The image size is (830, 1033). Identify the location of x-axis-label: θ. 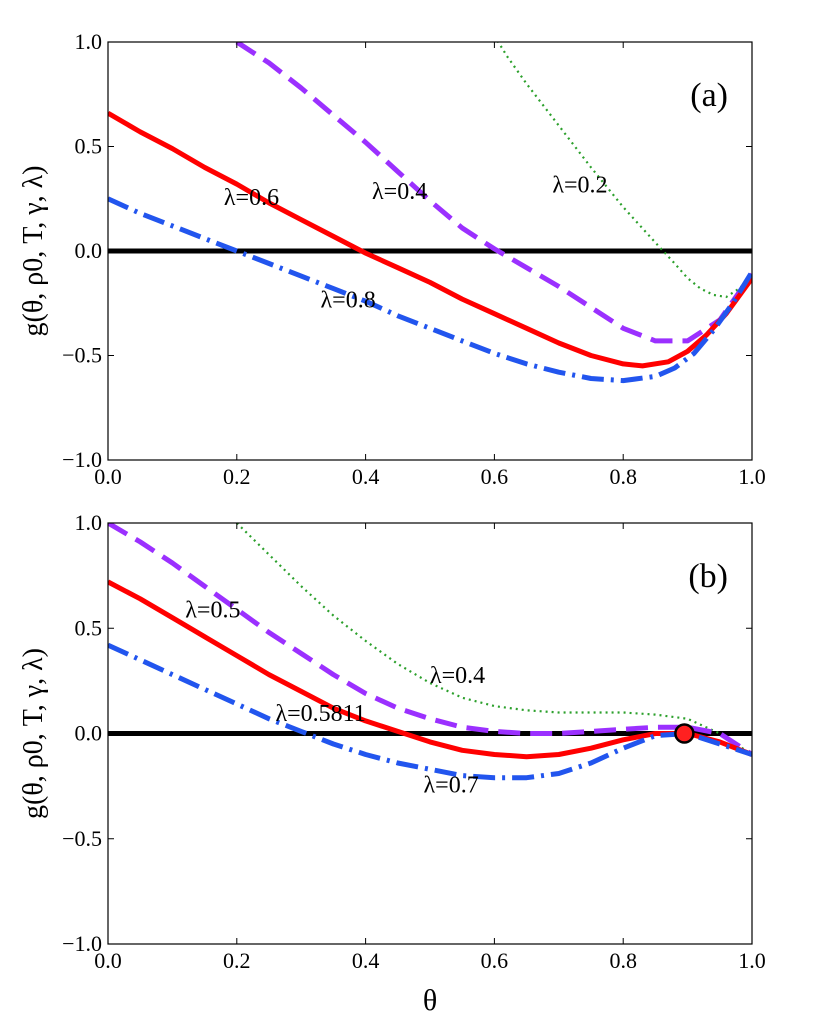
(430, 1000).